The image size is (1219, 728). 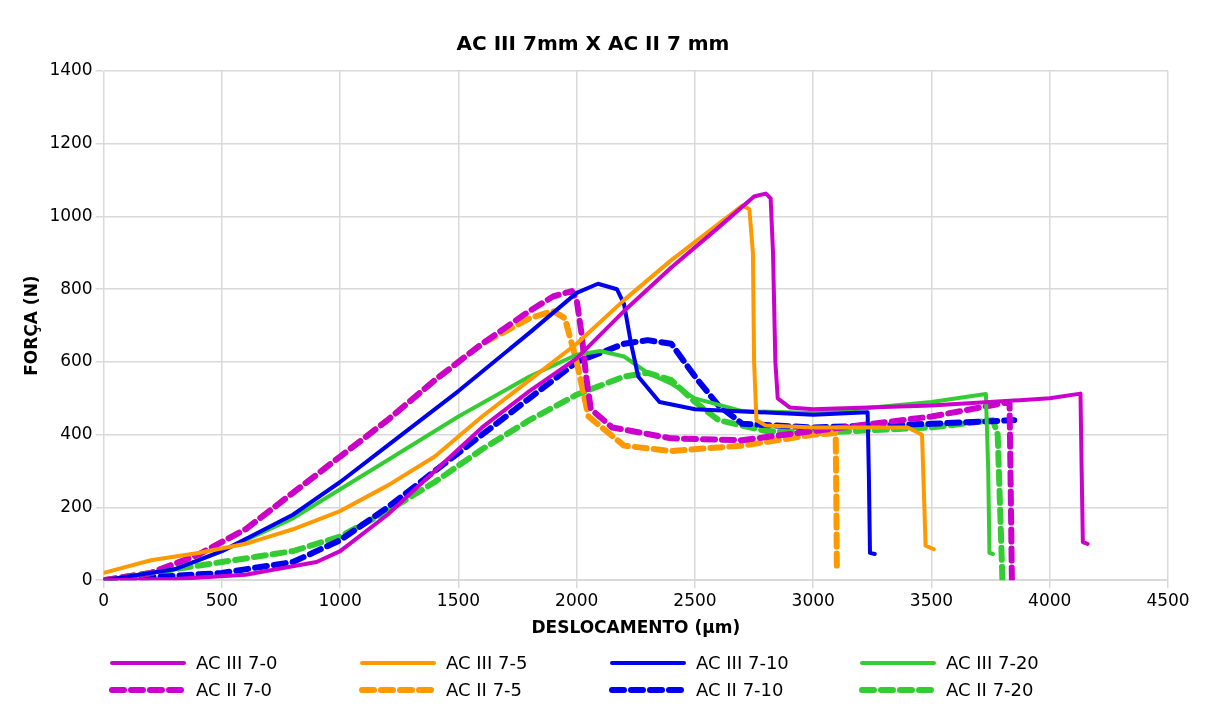 What do you see at coordinates (695, 599) in the screenshot?
I see `x-tick-label: 2500` at bounding box center [695, 599].